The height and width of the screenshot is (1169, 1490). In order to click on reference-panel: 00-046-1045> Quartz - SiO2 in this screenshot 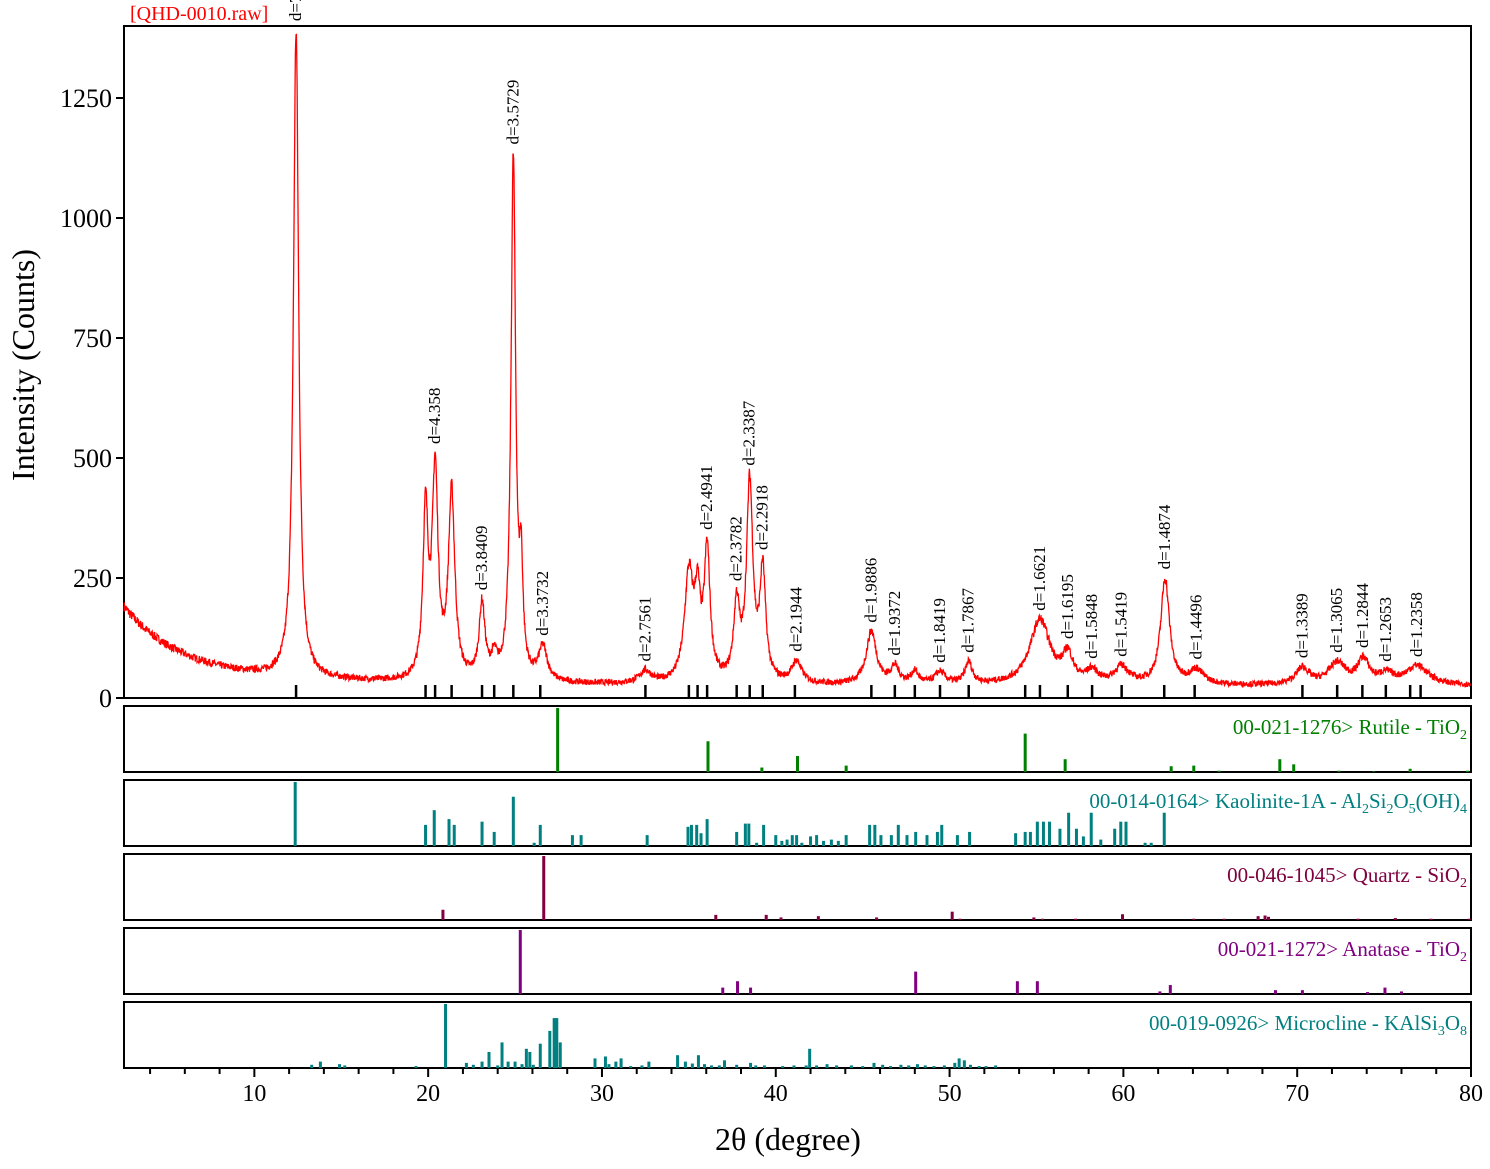, I will do `click(797, 887)`.